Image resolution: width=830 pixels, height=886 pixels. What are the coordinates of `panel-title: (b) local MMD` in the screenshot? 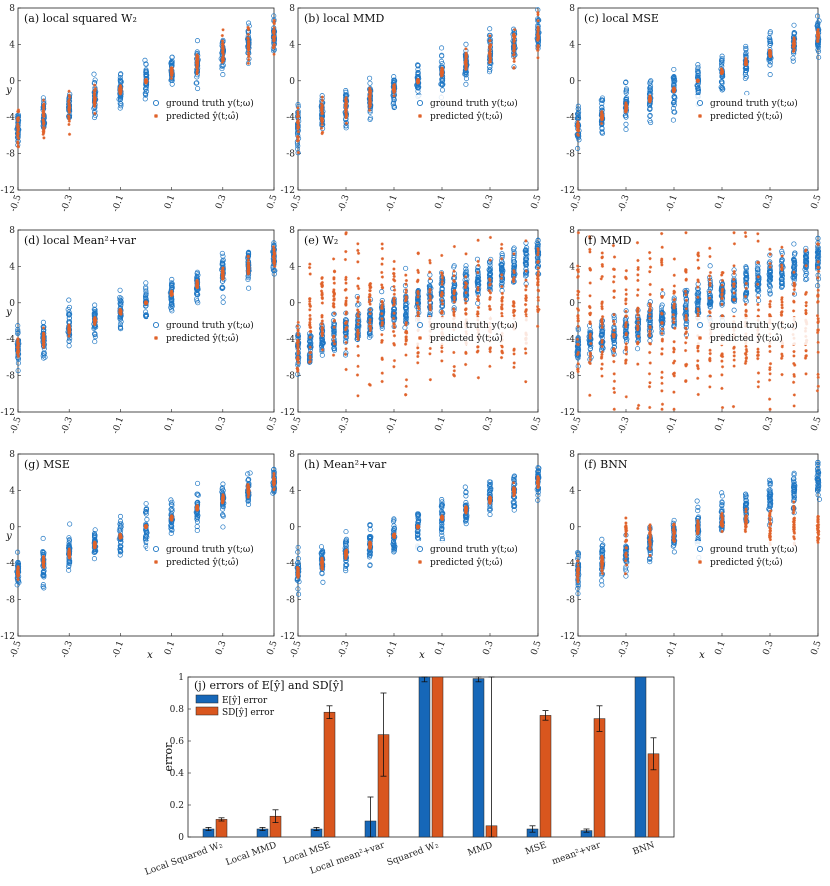 It's located at (344, 18).